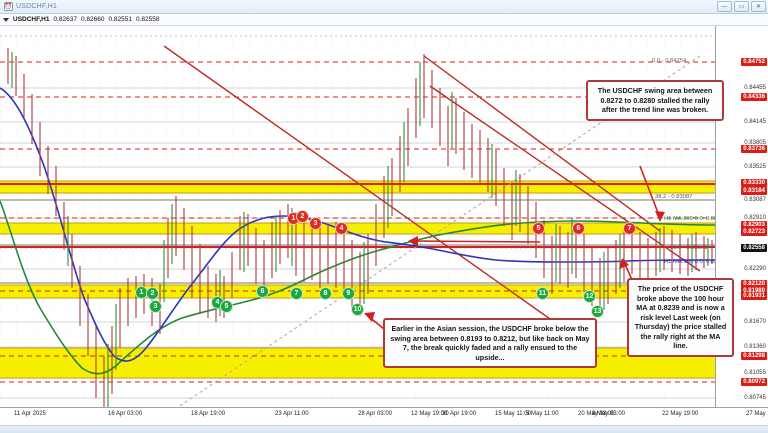  I want to click on swing-marker-green-9: 9, so click(348, 293).